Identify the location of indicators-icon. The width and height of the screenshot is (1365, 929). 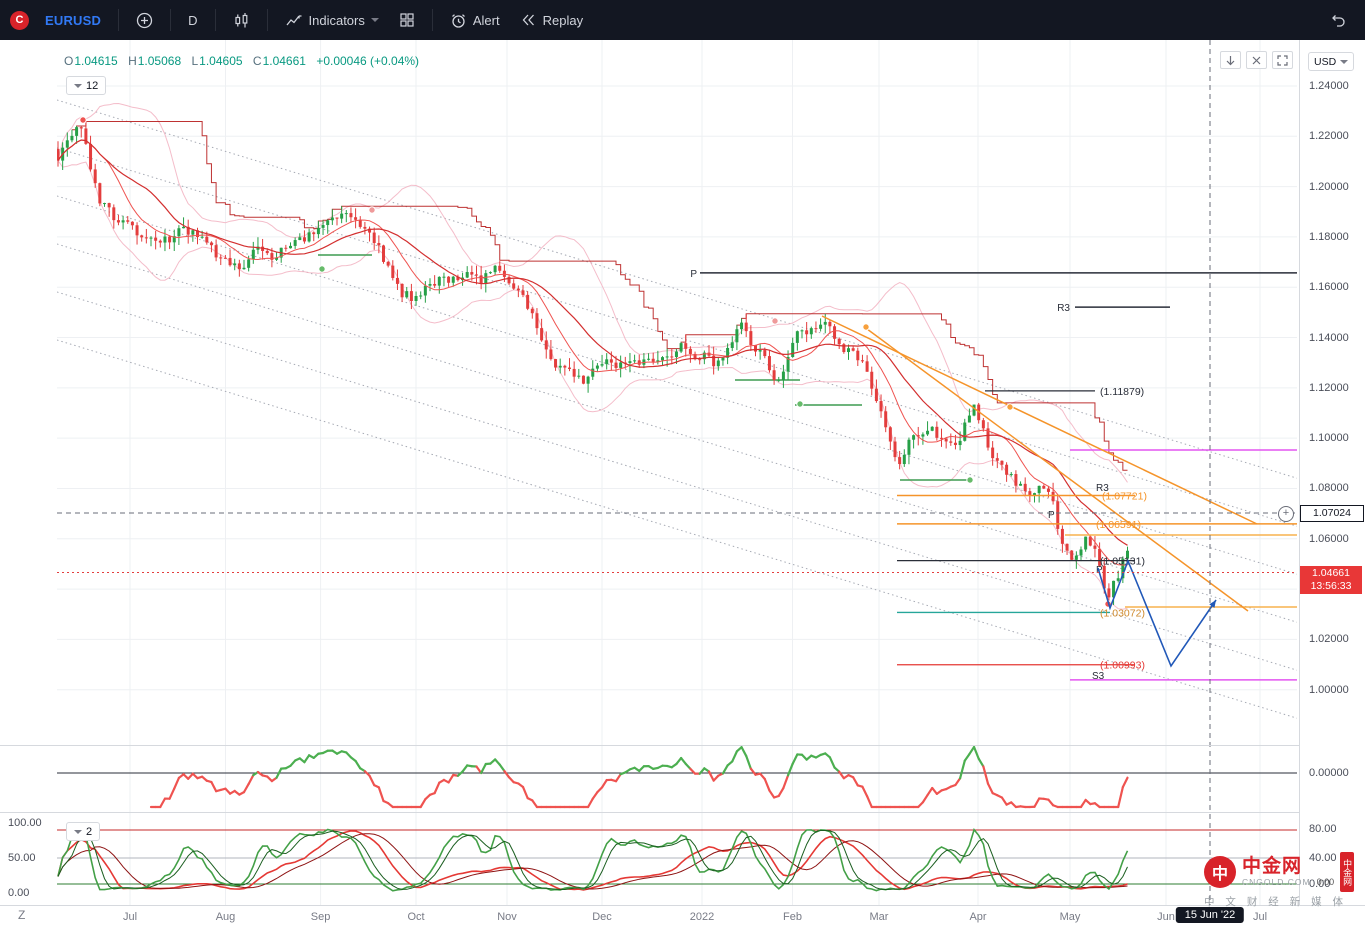
(293, 20).